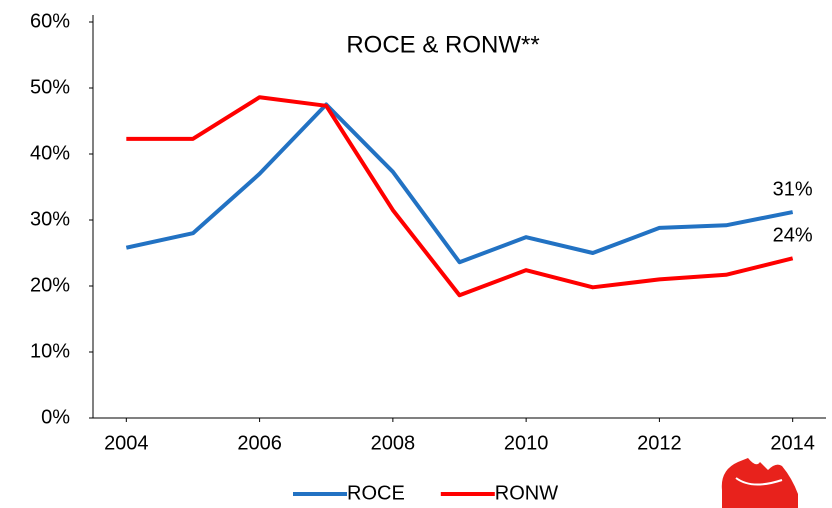  I want to click on data-label: 31%, so click(793, 189).